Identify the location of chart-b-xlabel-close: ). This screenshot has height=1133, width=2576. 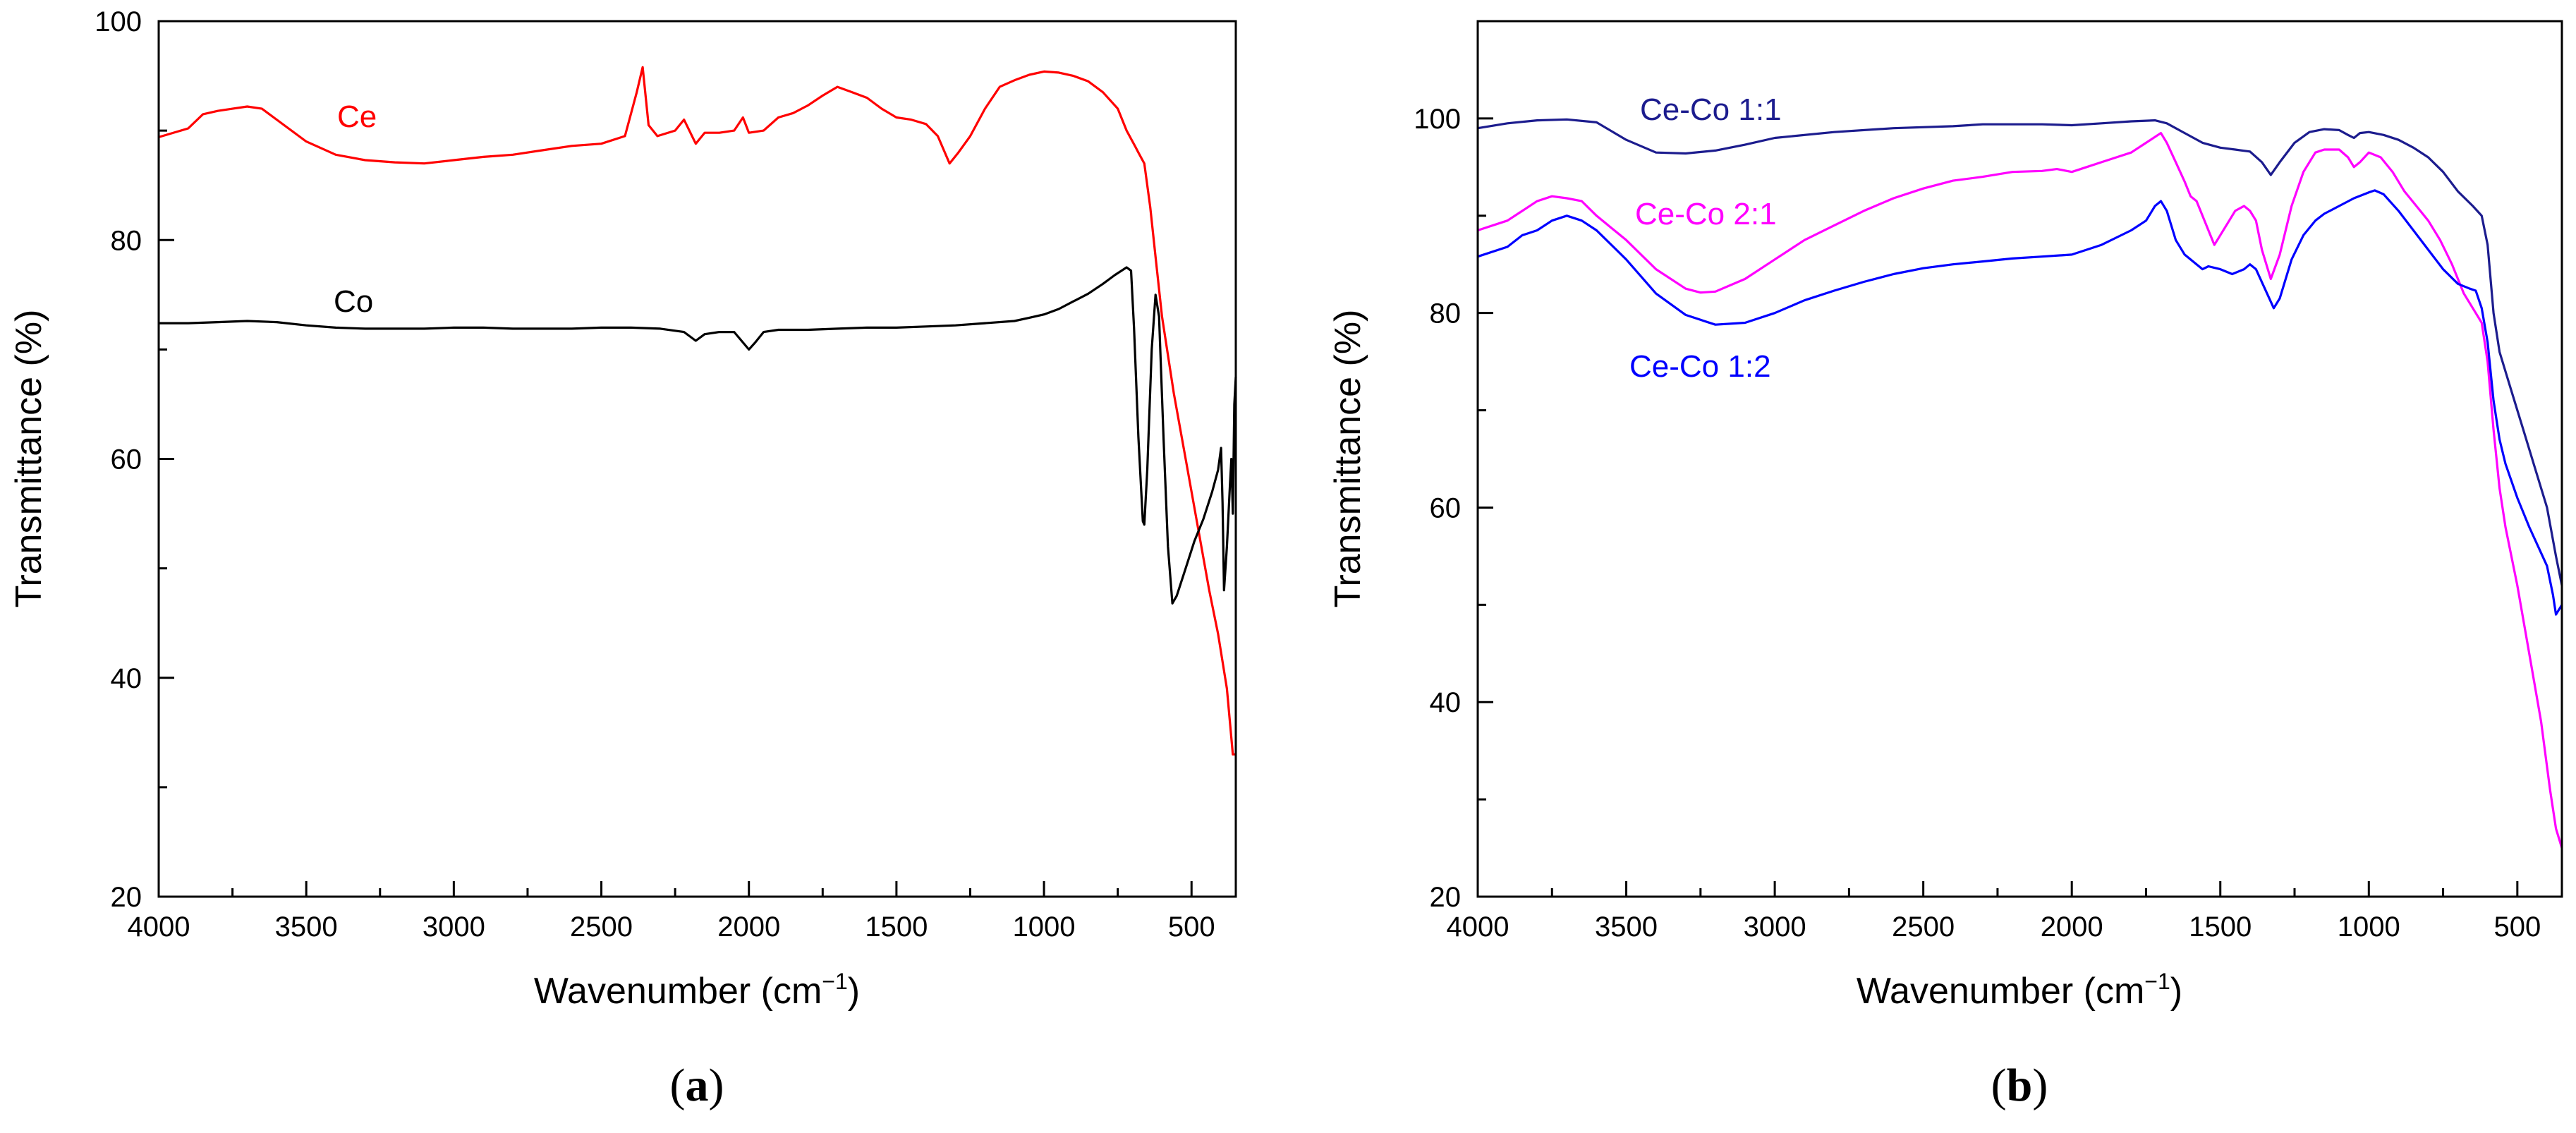
(2176, 992).